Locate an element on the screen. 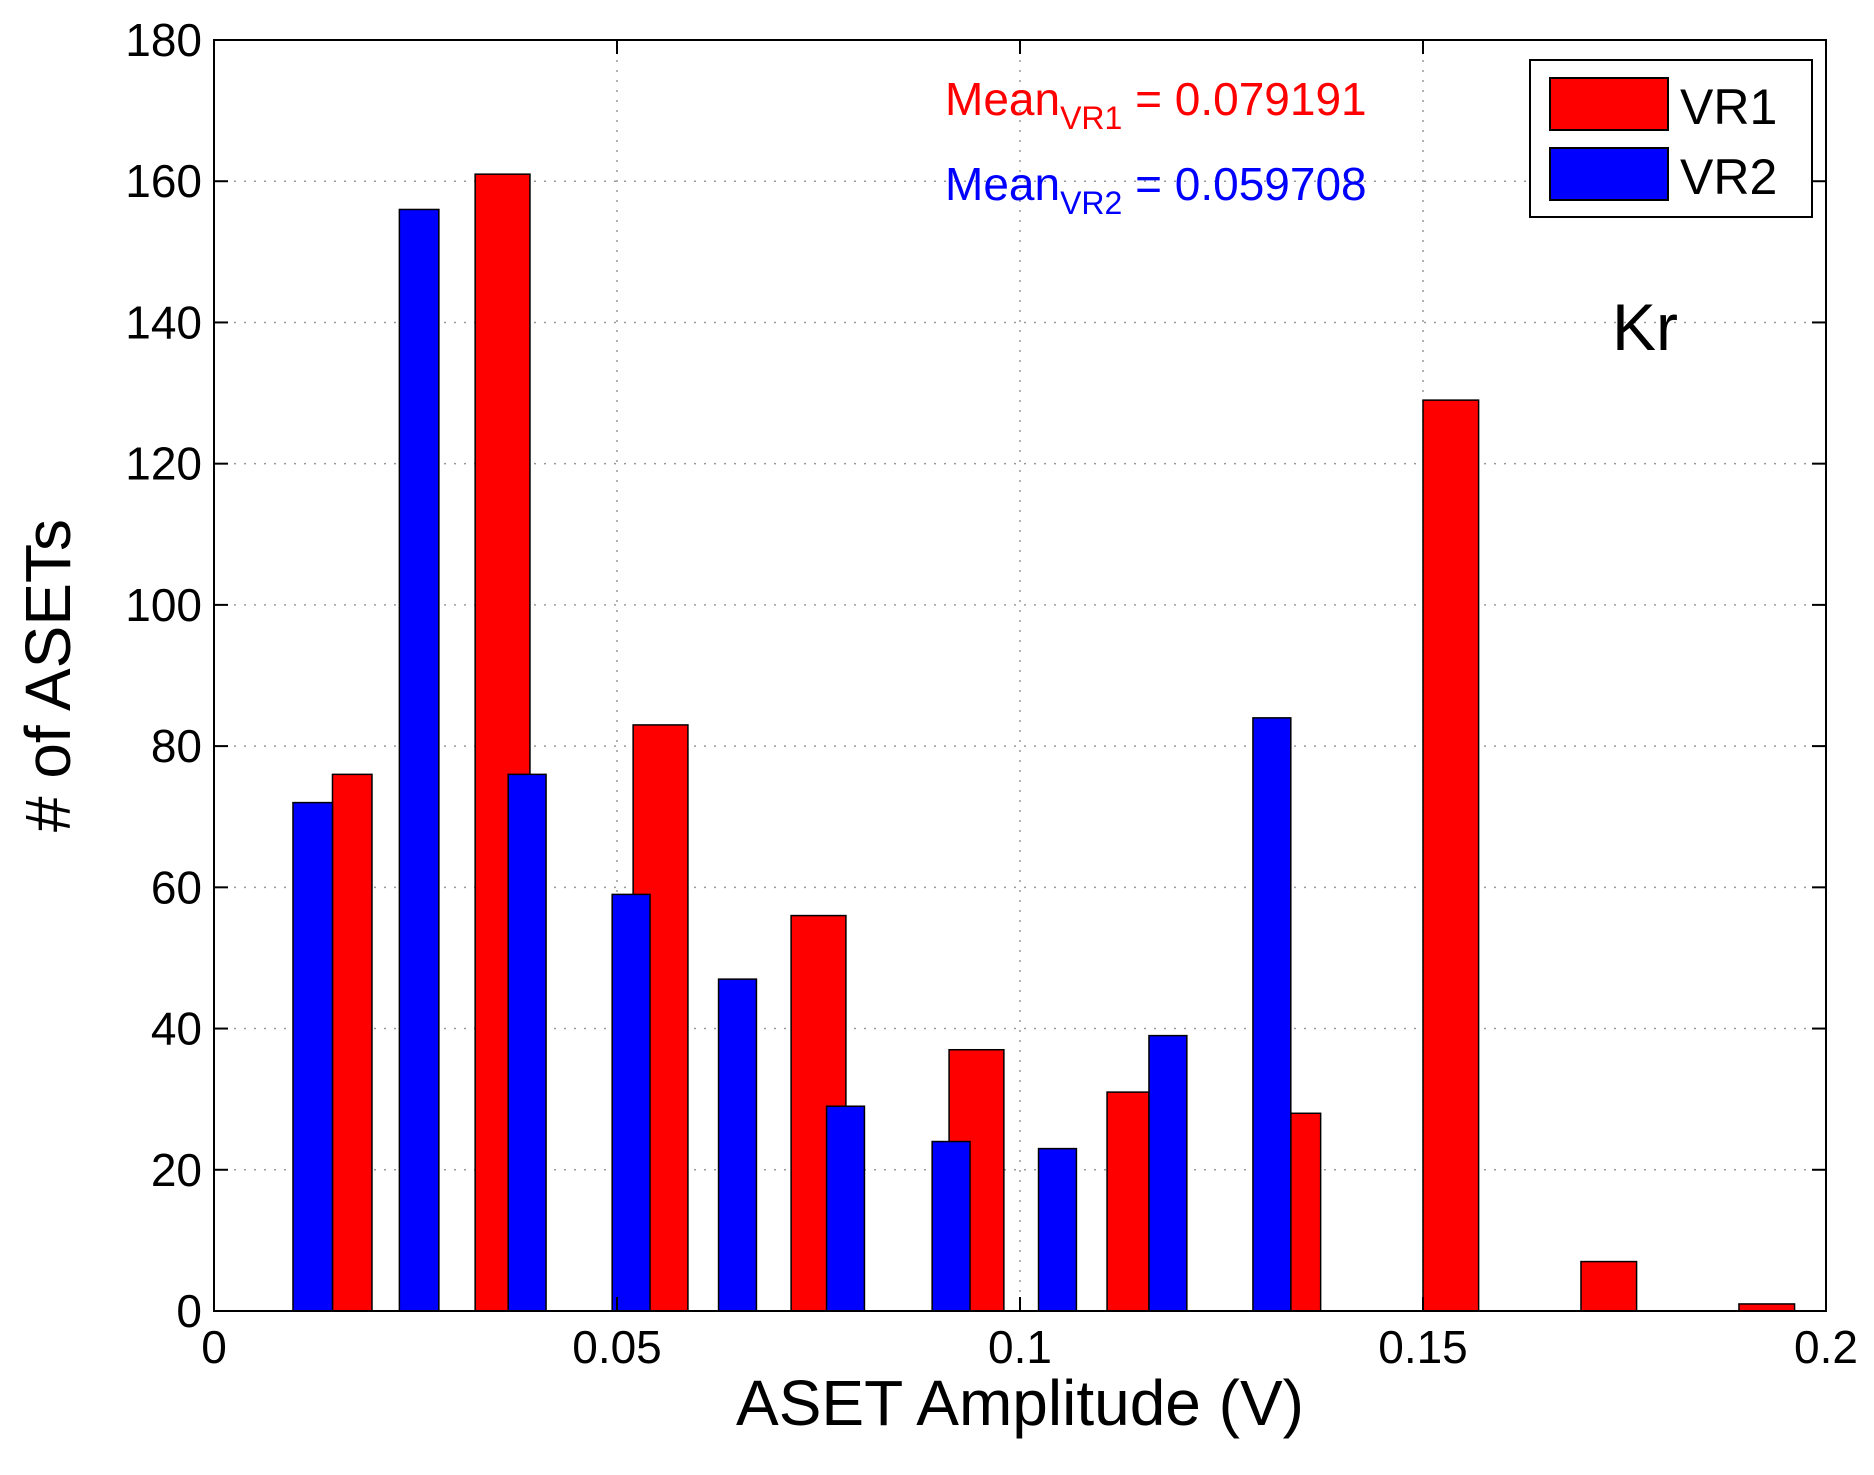 This screenshot has width=1874, height=1475. y-tick-label: 20 is located at coordinates (176, 1170).